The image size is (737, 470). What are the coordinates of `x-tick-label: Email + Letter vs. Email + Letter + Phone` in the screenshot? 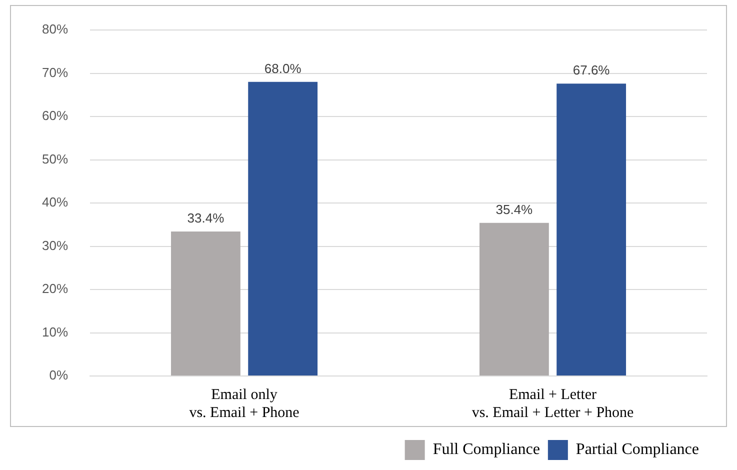 It's located at (553, 403).